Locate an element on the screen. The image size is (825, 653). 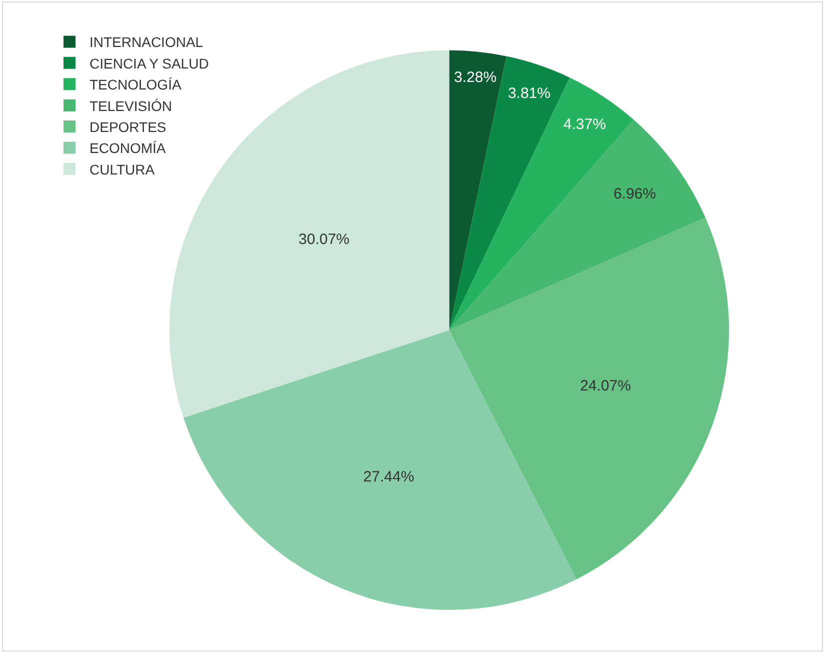
data-label: 6.96% is located at coordinates (634, 194).